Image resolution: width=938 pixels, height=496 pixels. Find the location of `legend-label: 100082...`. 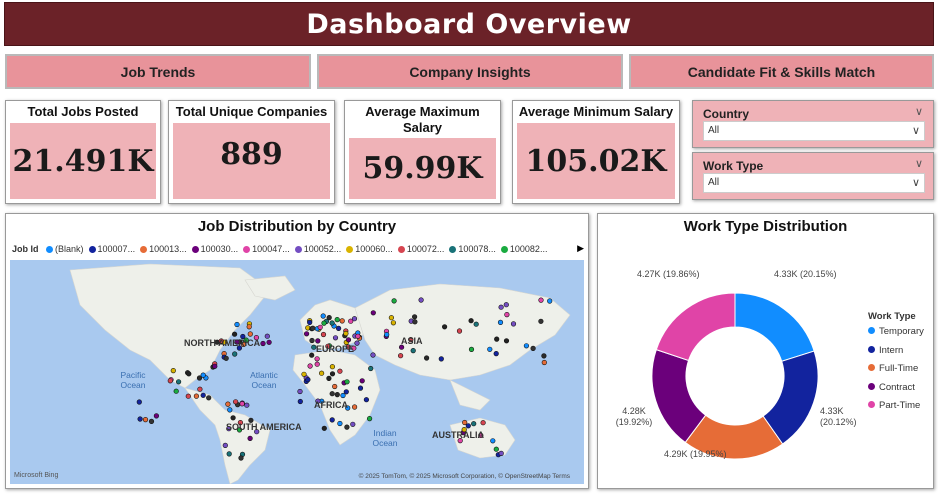

legend-label: 100082... is located at coordinates (528, 249).